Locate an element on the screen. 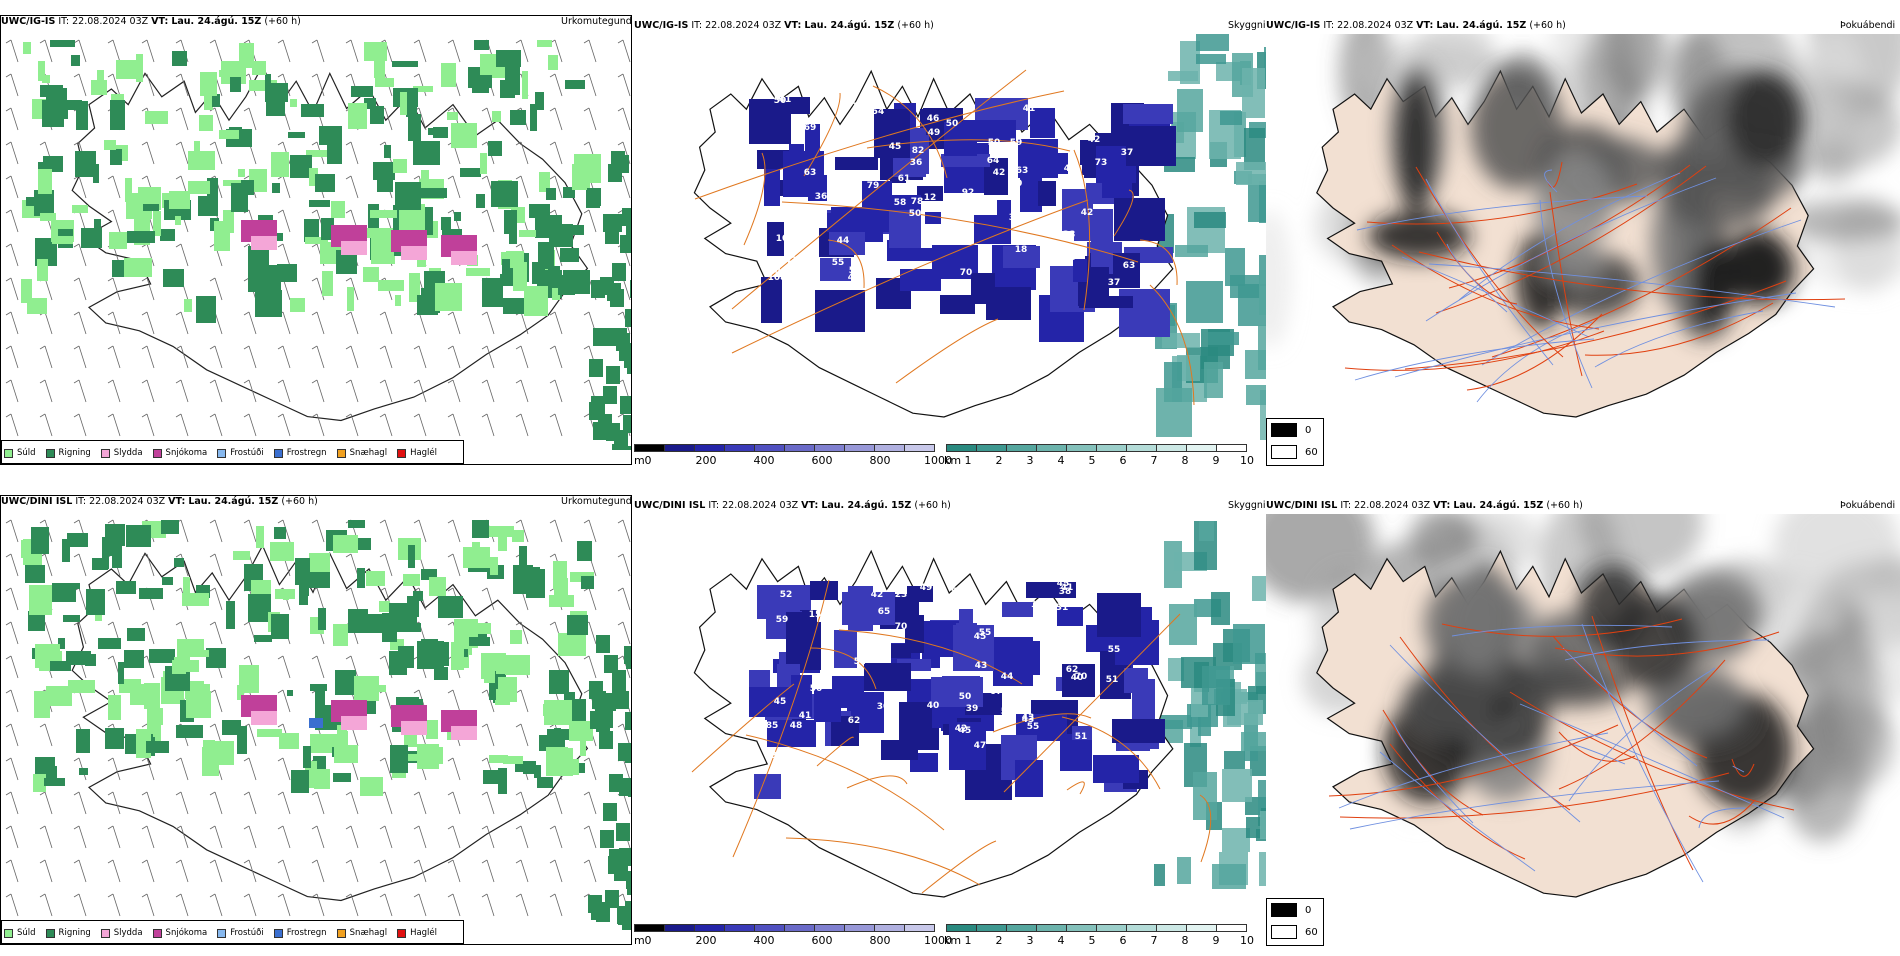  ceiling-value-label: 46 is located at coordinates (933, 119).